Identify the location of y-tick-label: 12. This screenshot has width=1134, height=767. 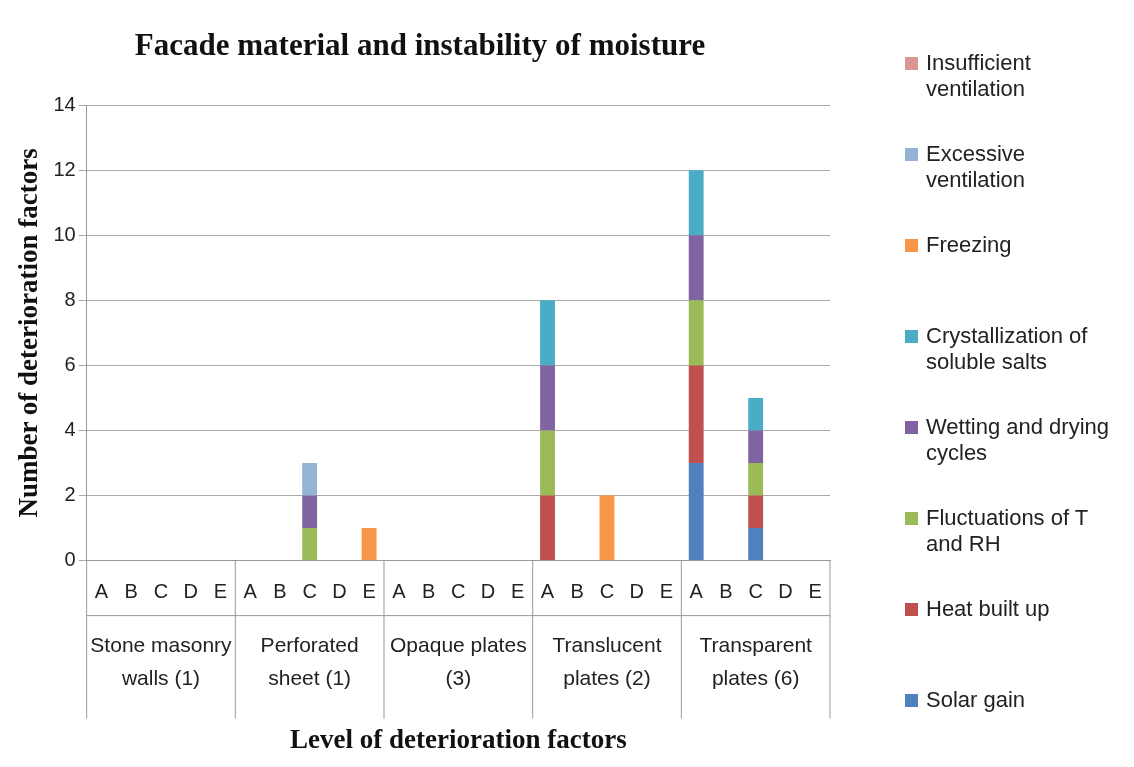
(64, 168).